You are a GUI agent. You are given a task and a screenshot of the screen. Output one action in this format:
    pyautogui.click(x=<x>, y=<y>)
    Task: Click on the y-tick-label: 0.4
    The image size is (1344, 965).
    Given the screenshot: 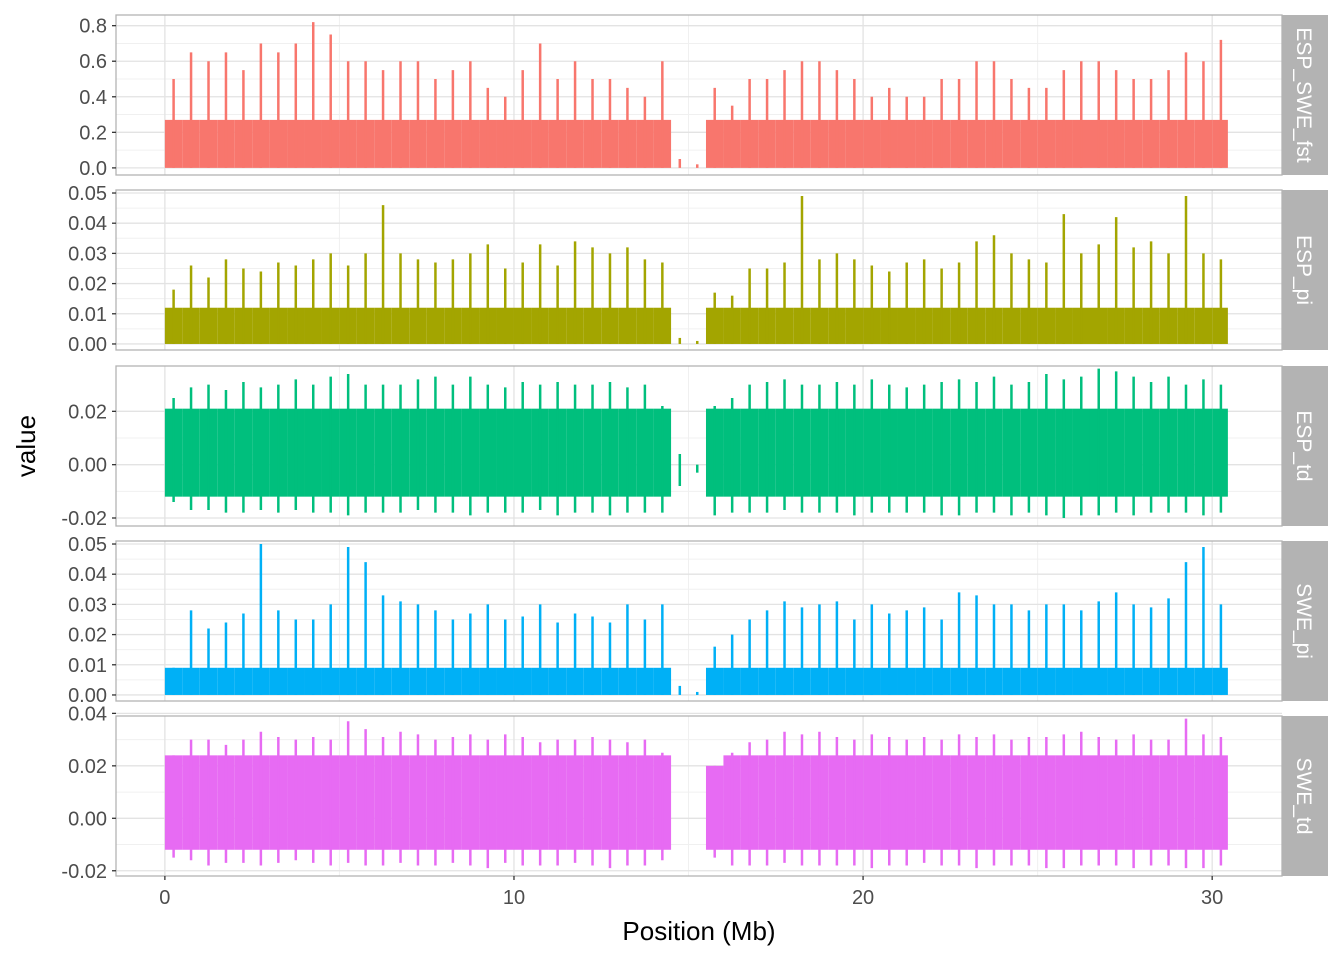 What is the action you would take?
    pyautogui.click(x=93, y=98)
    